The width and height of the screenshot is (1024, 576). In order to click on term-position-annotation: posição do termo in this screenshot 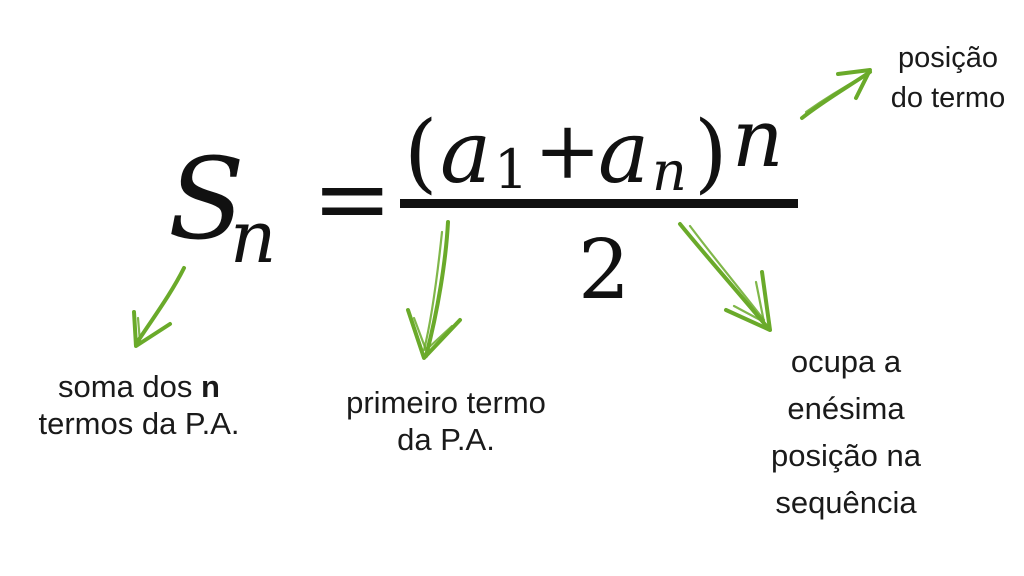, I will do `click(948, 78)`.